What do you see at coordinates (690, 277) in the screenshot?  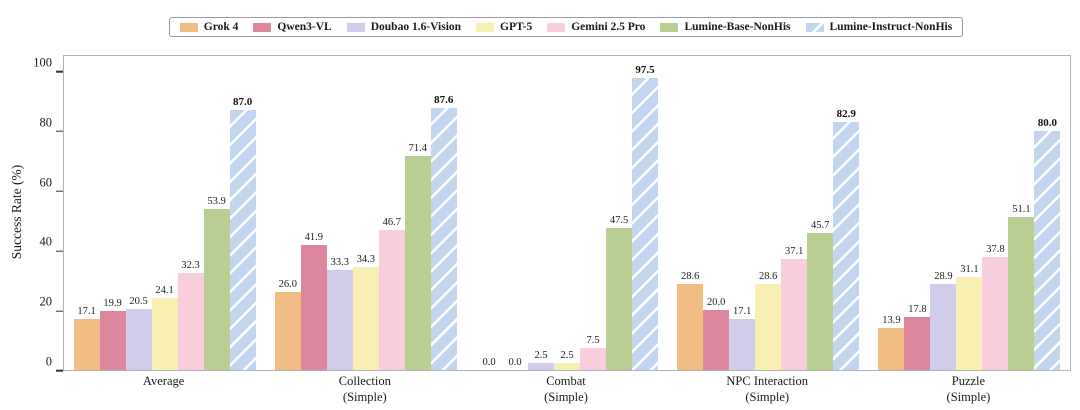 I see `bar-value-label: 28.6` at bounding box center [690, 277].